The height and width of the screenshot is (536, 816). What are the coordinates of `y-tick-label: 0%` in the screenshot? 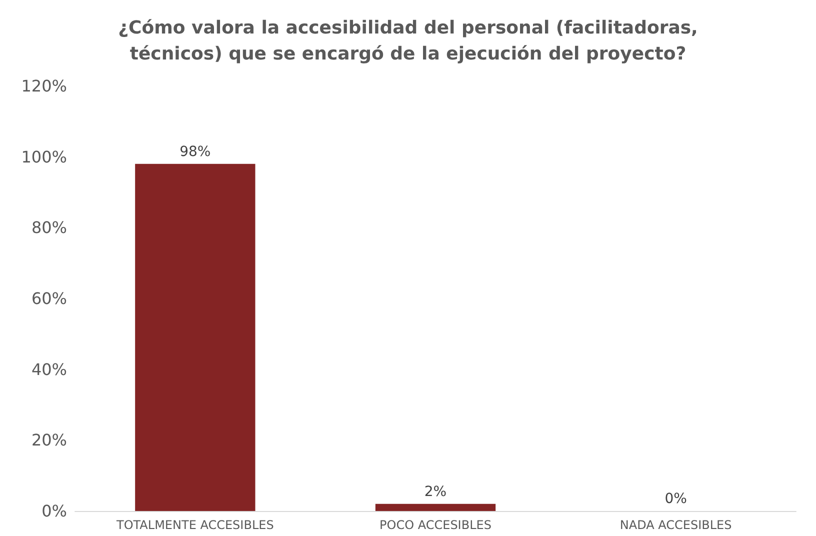 It's located at (54, 511).